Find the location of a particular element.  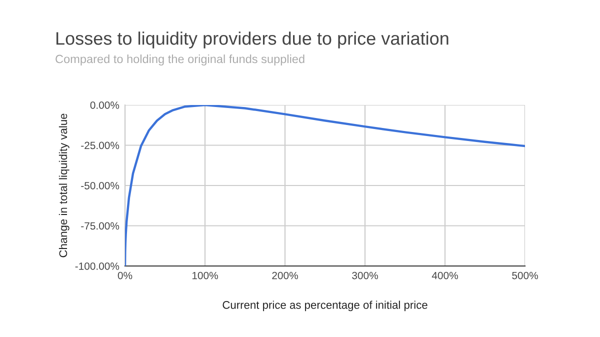

x-tick-label: 0% is located at coordinates (125, 276).